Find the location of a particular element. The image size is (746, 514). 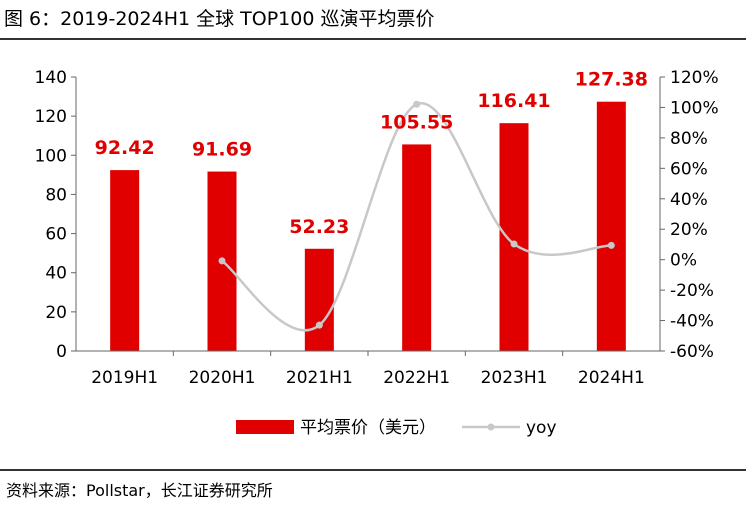

x-tick-label: 2024H1 is located at coordinates (611, 378).